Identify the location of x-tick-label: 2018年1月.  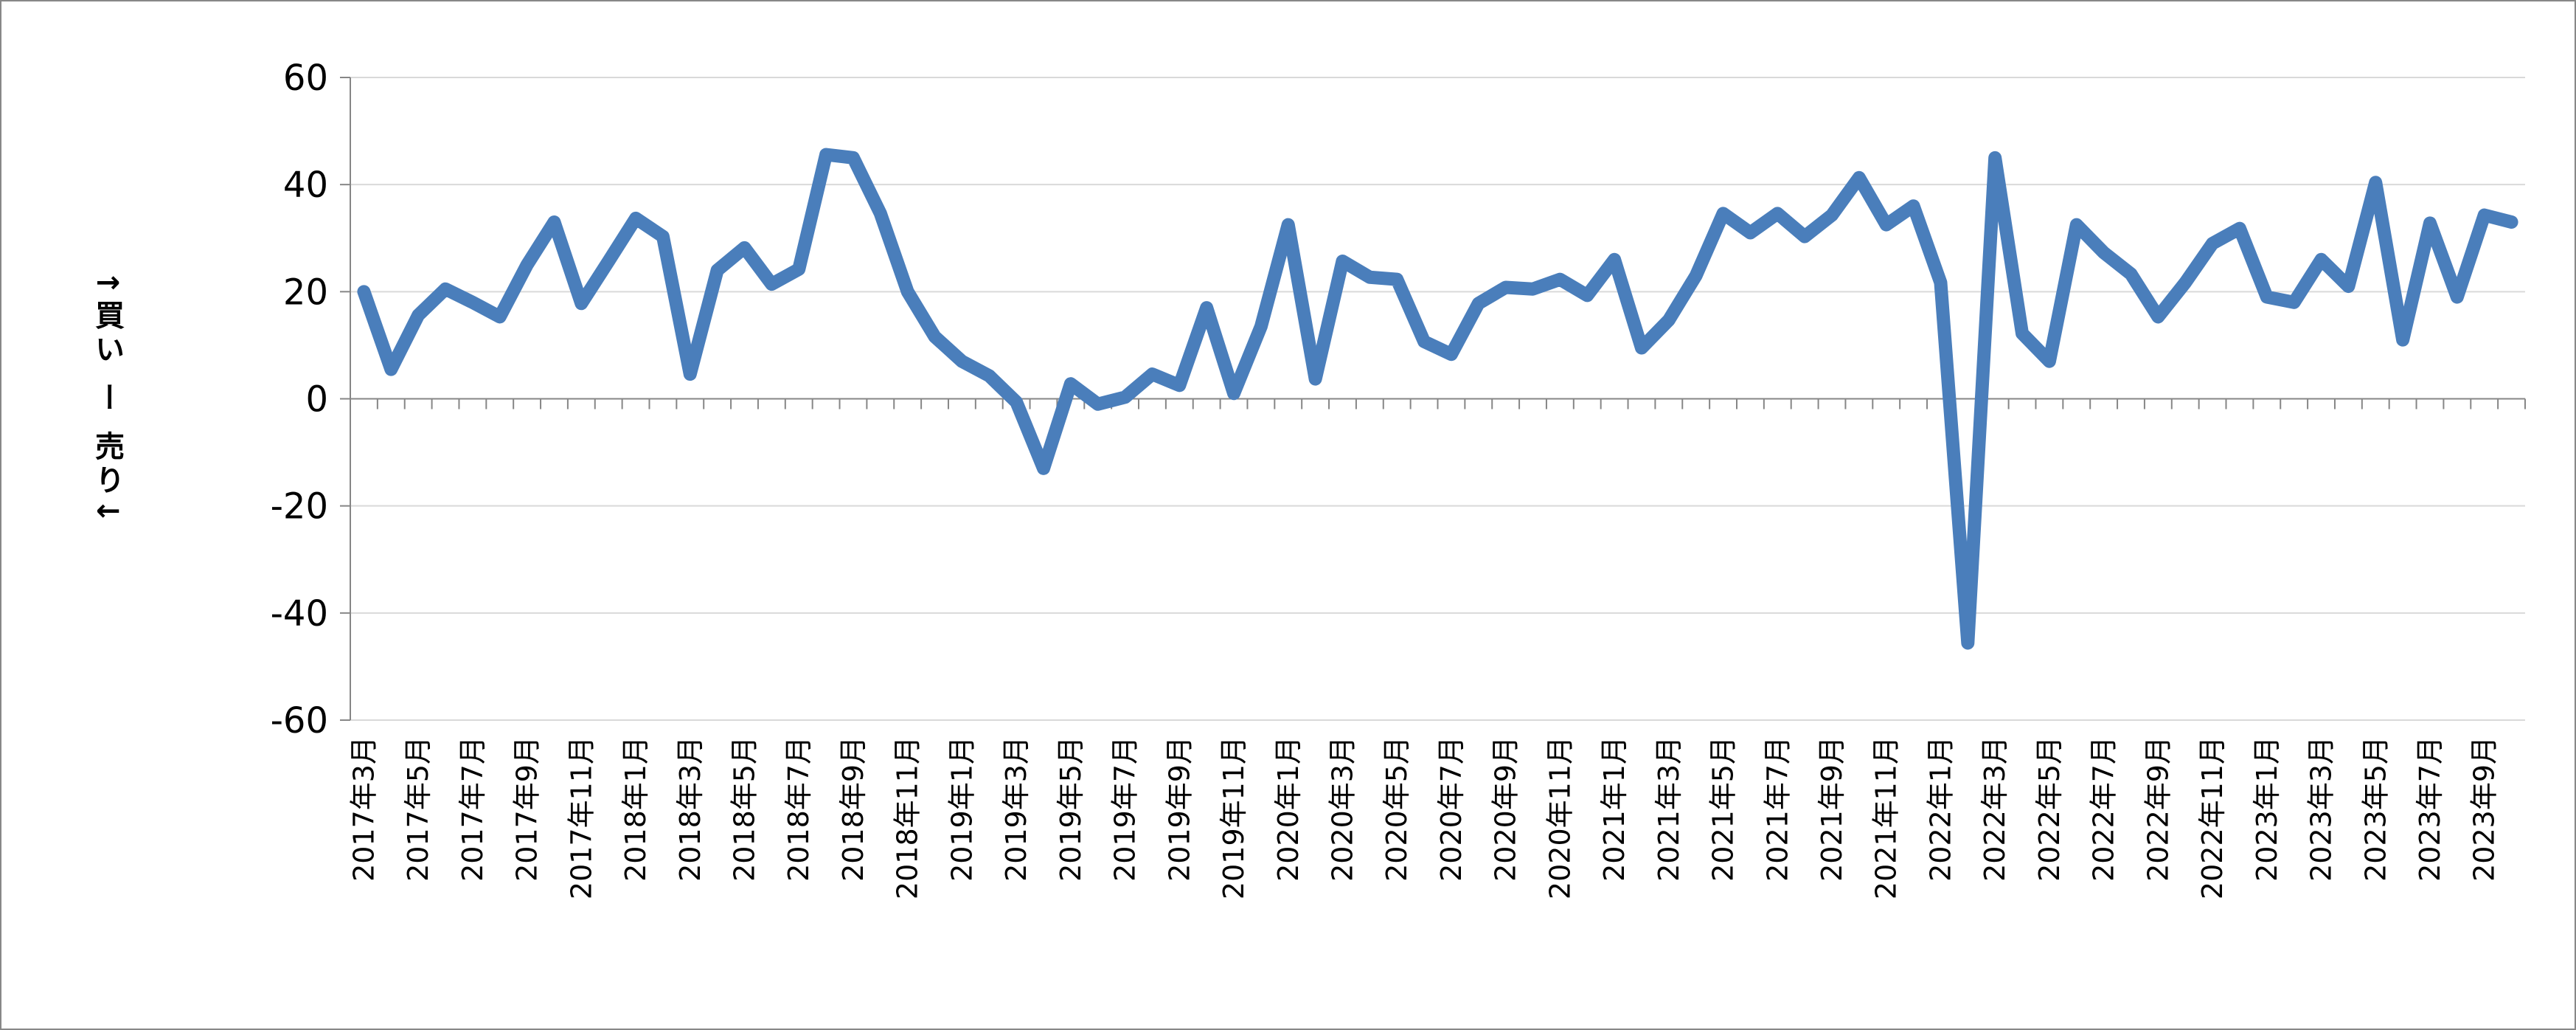
(635, 809).